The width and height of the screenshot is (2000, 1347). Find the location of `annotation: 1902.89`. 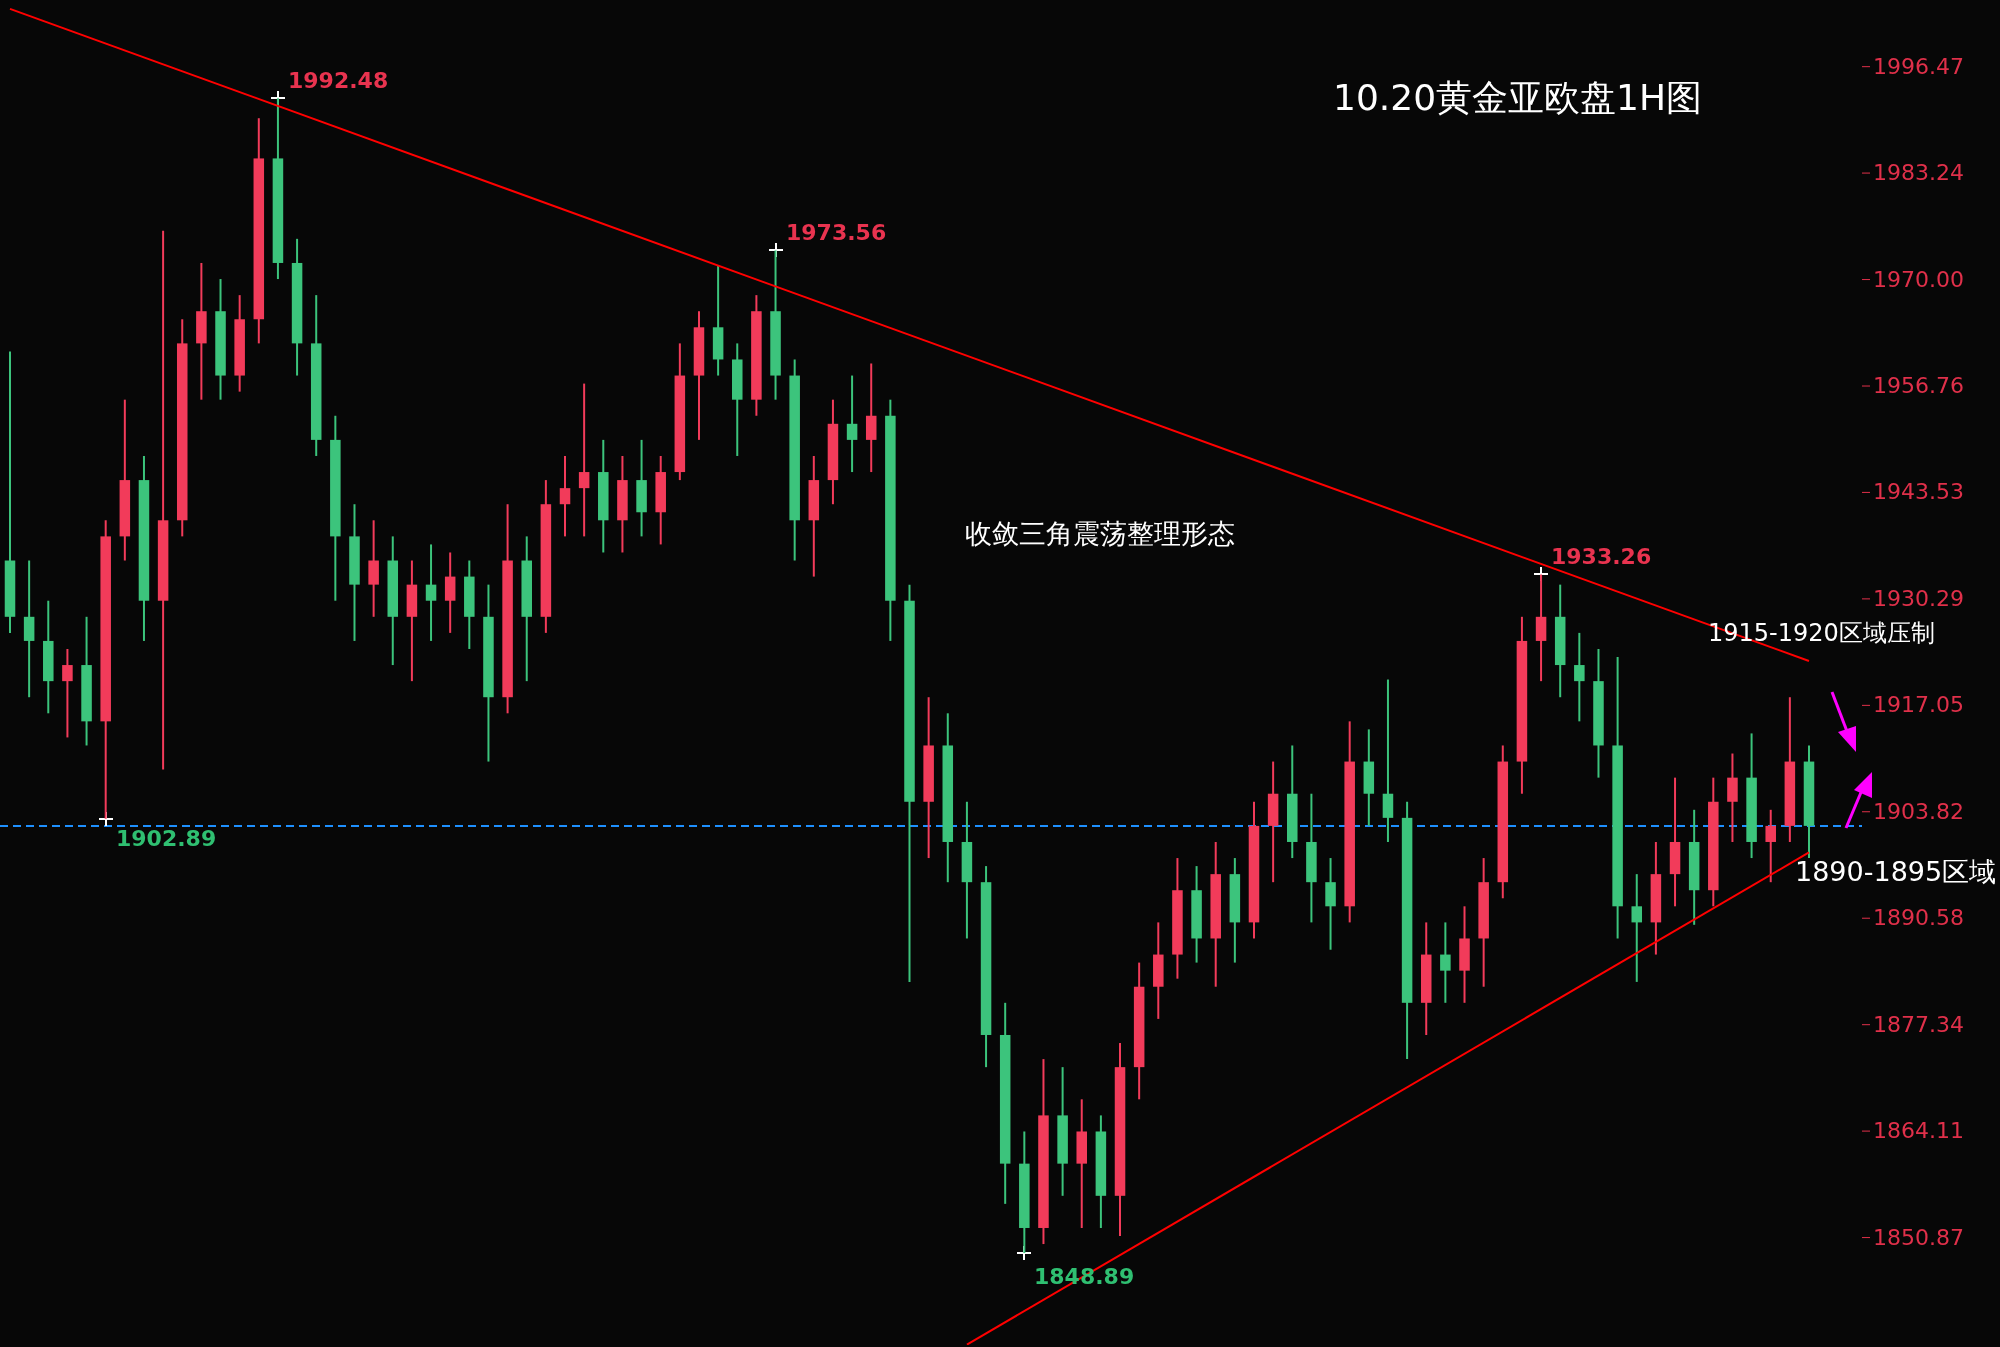

annotation: 1902.89 is located at coordinates (166, 838).